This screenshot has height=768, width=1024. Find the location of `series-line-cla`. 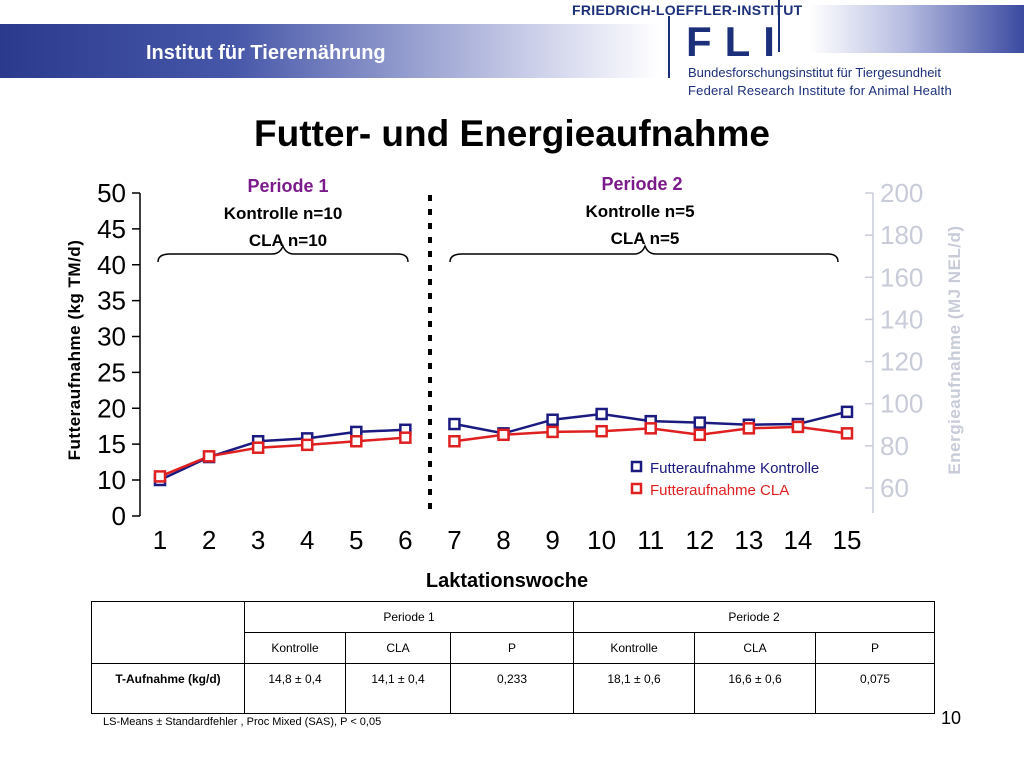

series-line-cla is located at coordinates (282, 457).